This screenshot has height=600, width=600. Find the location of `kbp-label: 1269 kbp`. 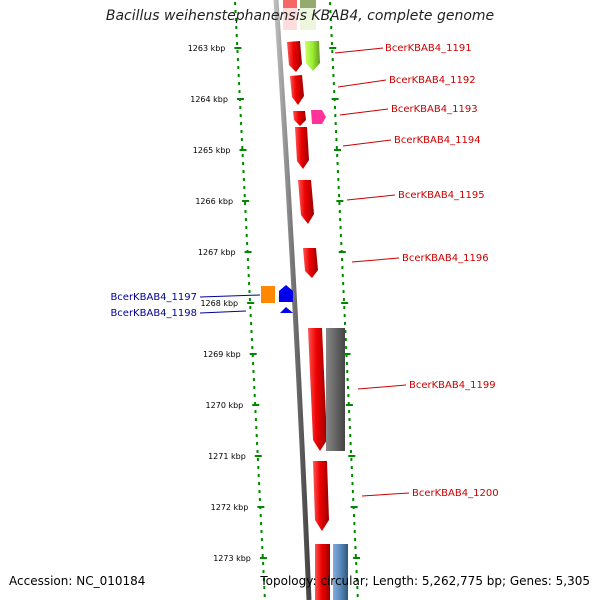

kbp-label: 1269 kbp is located at coordinates (222, 354).